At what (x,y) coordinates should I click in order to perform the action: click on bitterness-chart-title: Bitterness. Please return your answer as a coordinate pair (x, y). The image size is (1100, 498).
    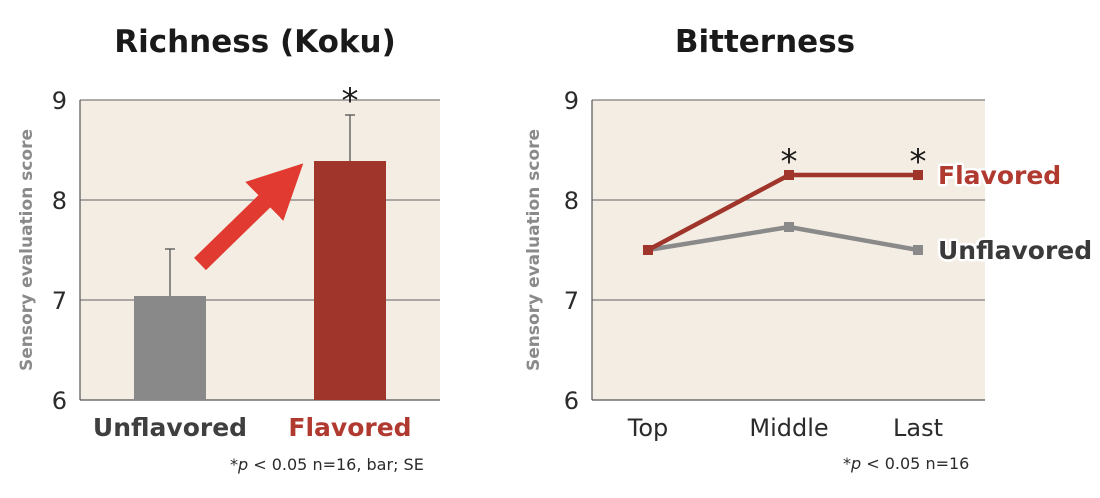
    Looking at the image, I should click on (765, 42).